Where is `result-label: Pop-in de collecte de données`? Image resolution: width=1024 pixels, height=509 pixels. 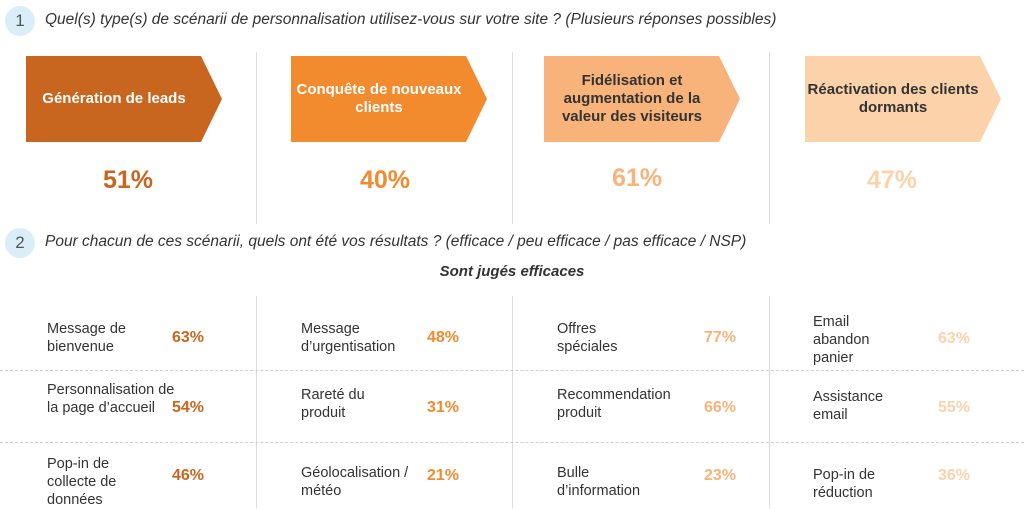
result-label: Pop-in de collecte de données is located at coordinates (82, 482).